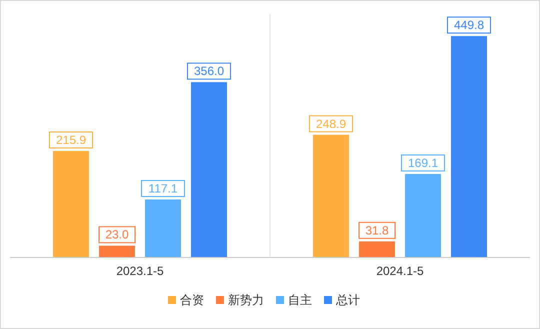 The height and width of the screenshot is (329, 540). Describe the element at coordinates (377, 230) in the screenshot. I see `data-label: 31.8` at that location.